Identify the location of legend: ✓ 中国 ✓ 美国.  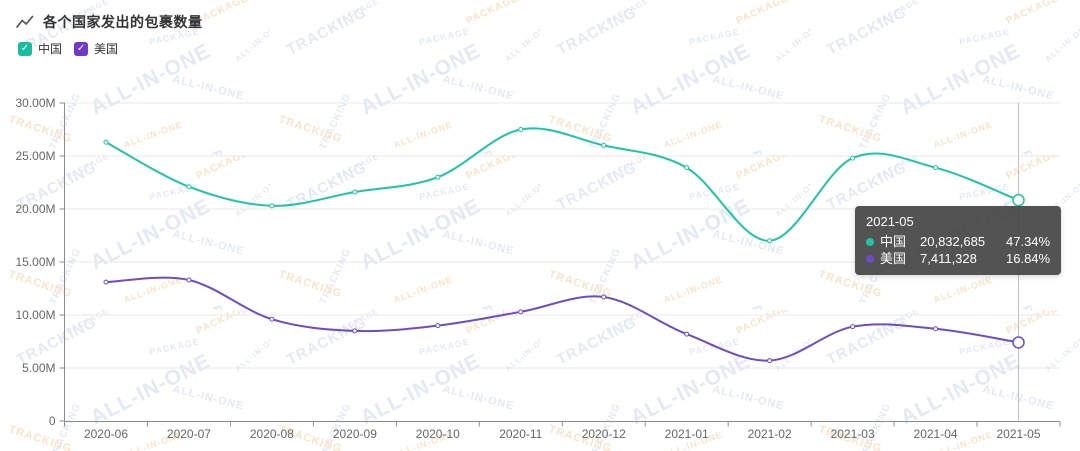
(68, 48).